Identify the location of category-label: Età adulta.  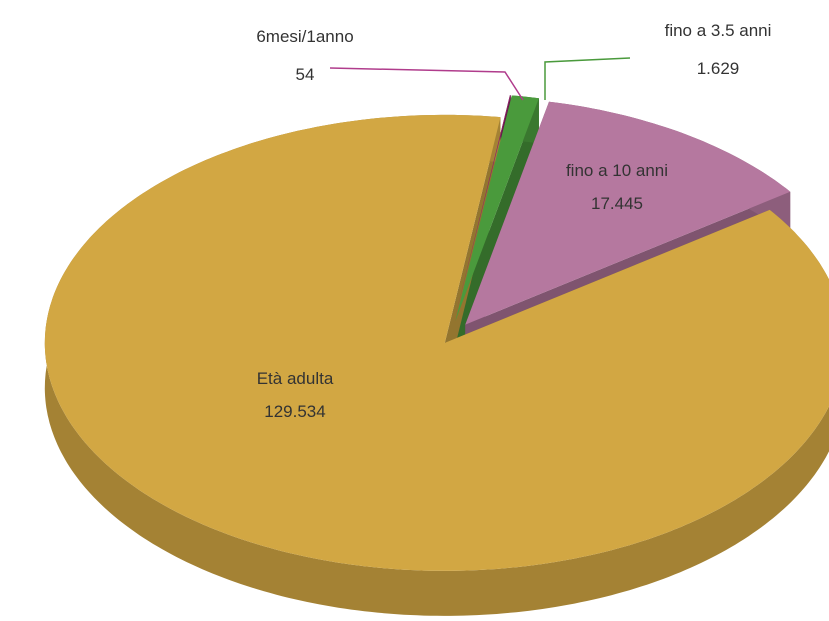
(295, 378).